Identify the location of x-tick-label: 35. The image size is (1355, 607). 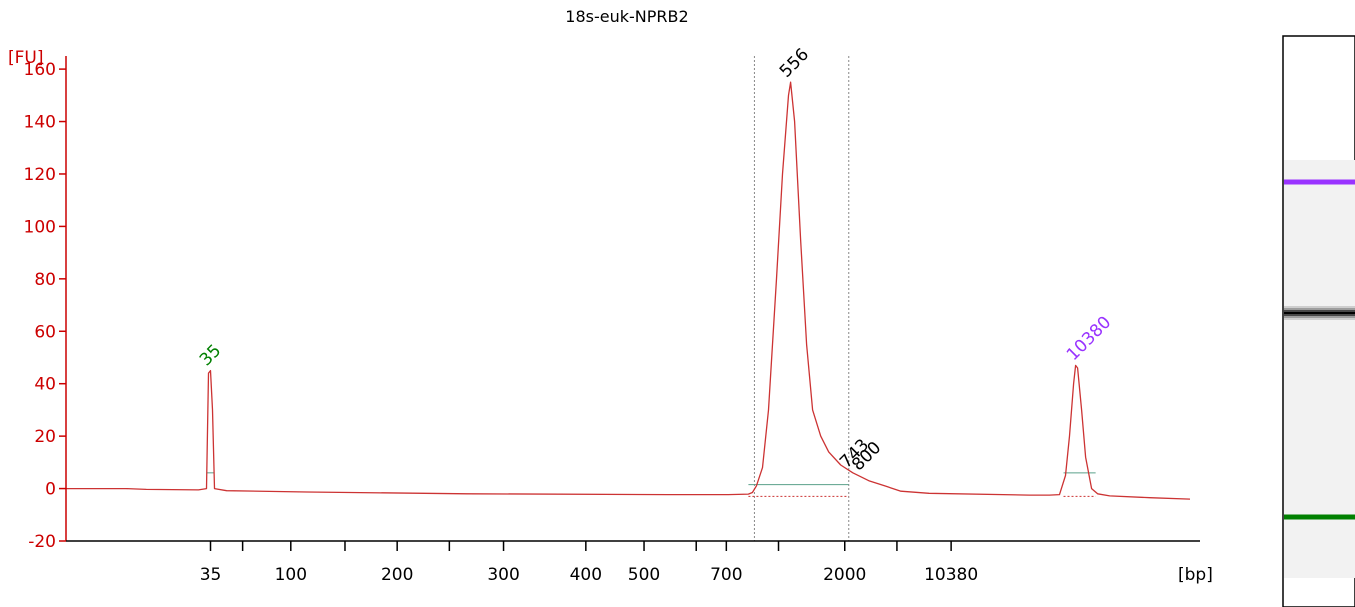
(211, 575).